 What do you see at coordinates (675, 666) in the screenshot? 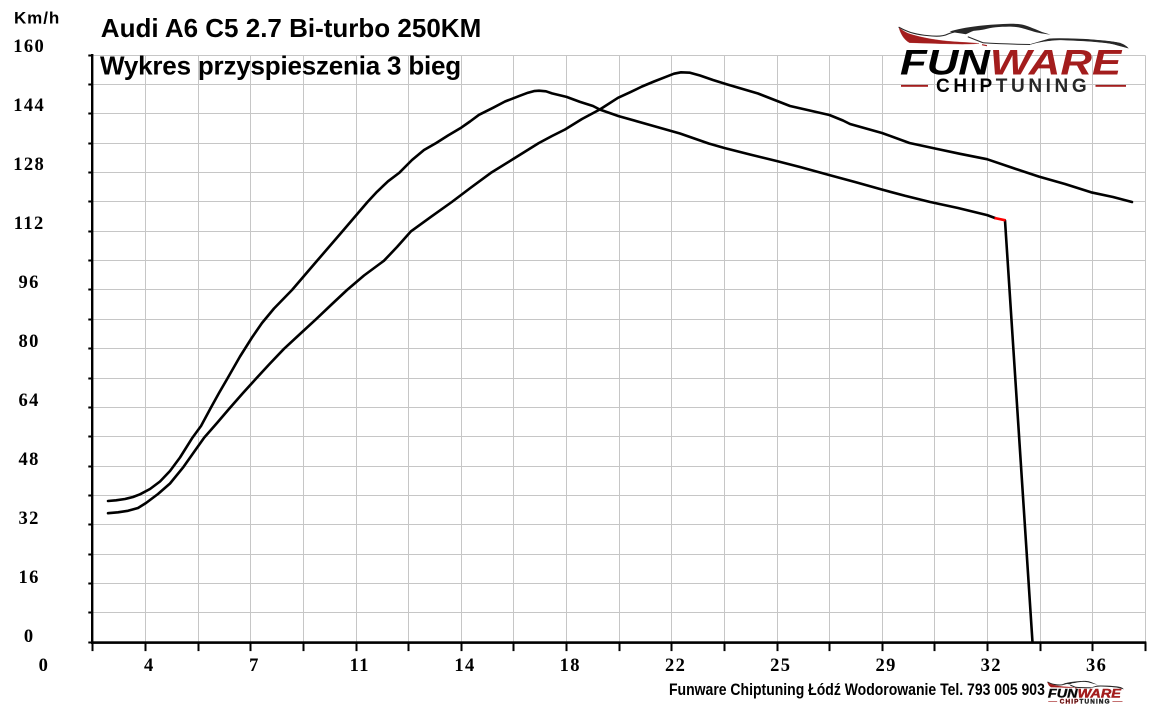
I see `svg-text: 22` at bounding box center [675, 666].